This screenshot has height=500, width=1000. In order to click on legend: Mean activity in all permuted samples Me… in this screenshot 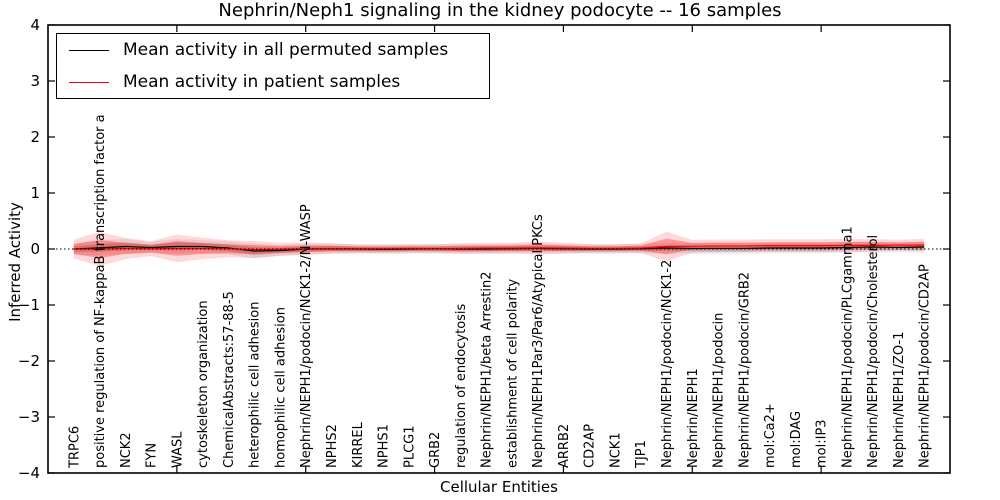, I will do `click(273, 66)`.